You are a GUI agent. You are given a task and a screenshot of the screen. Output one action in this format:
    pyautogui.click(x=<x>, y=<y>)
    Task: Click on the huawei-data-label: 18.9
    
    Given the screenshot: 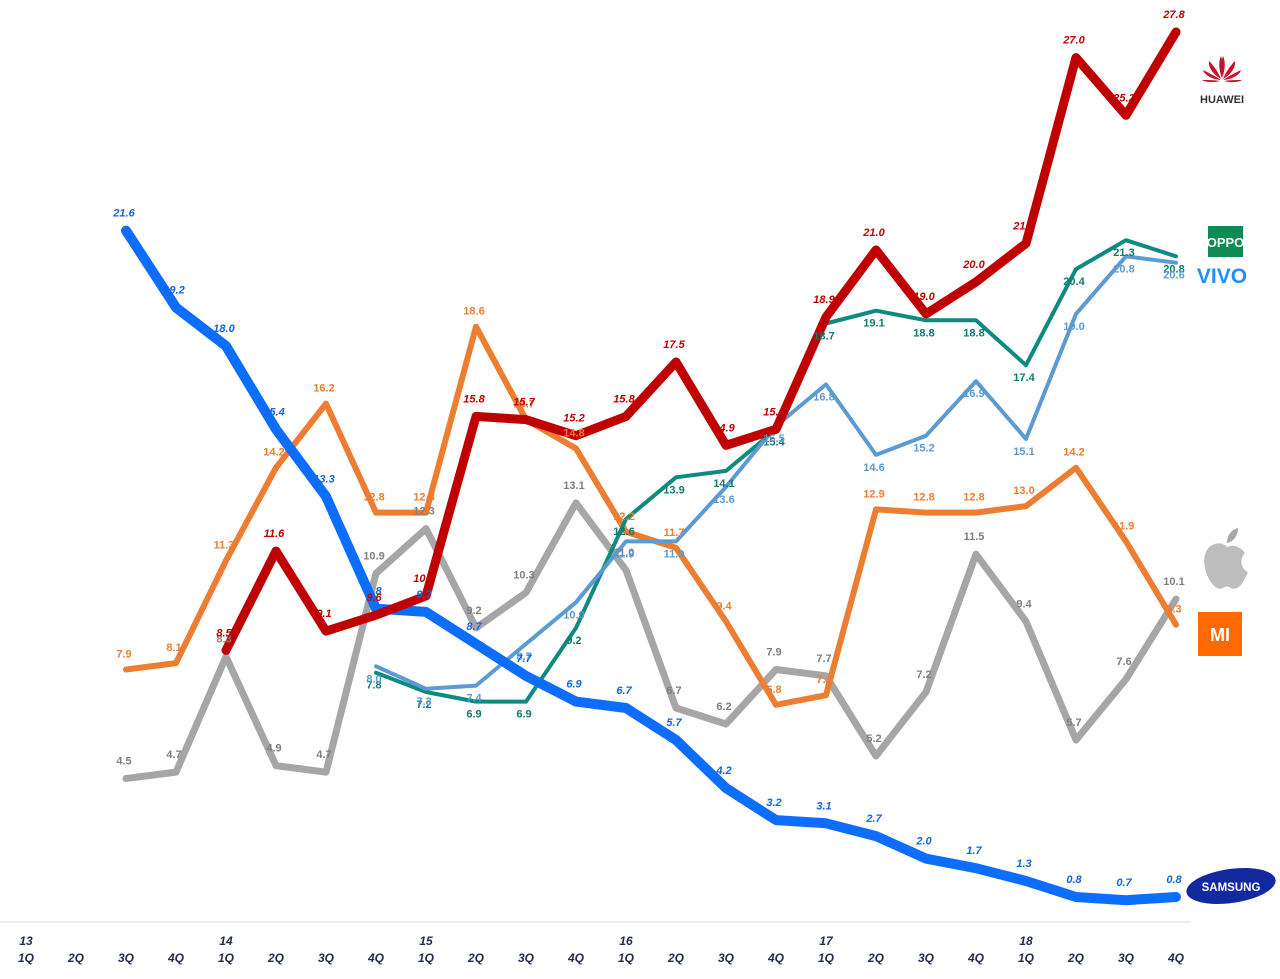 What is the action you would take?
    pyautogui.click(x=824, y=300)
    